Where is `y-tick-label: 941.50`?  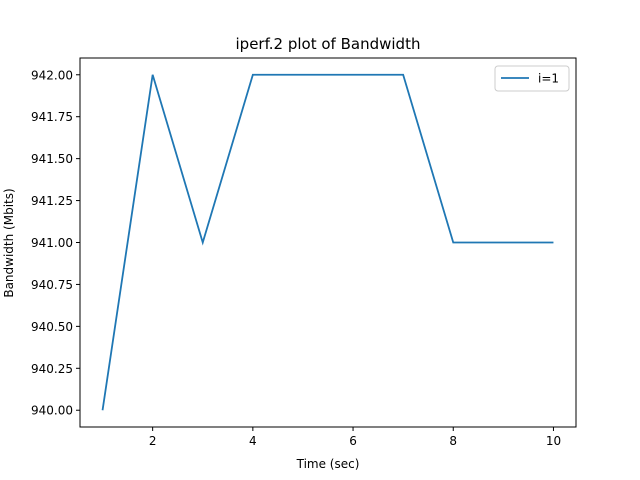
y-tick-label: 941.50 is located at coordinates (52, 159).